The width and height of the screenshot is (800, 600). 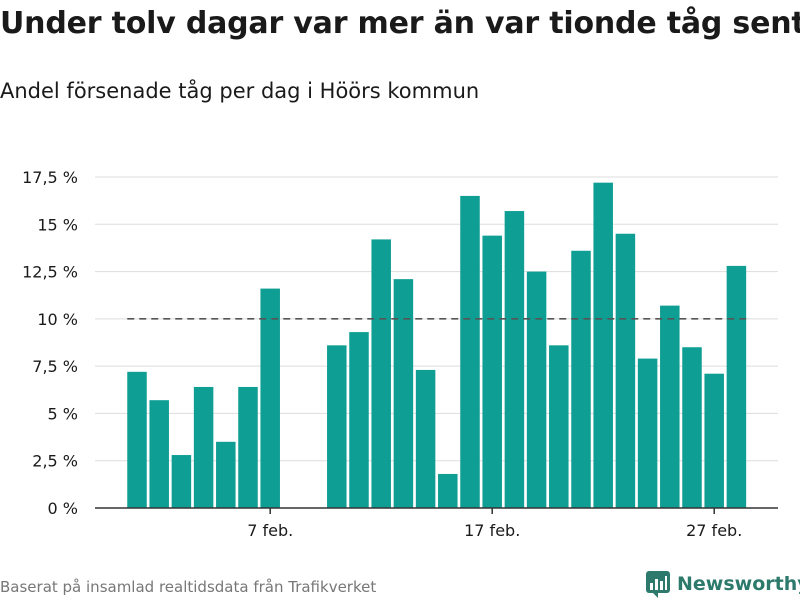 I want to click on y-tick-label: 2,5 %, so click(x=55, y=461).